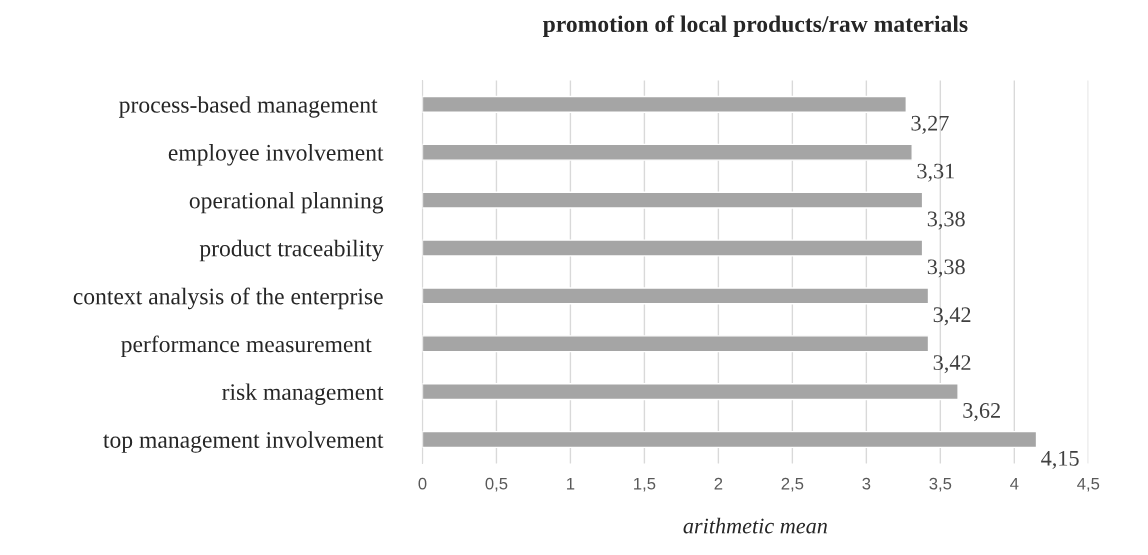  I want to click on x-tick-label: 2, so click(718, 483).